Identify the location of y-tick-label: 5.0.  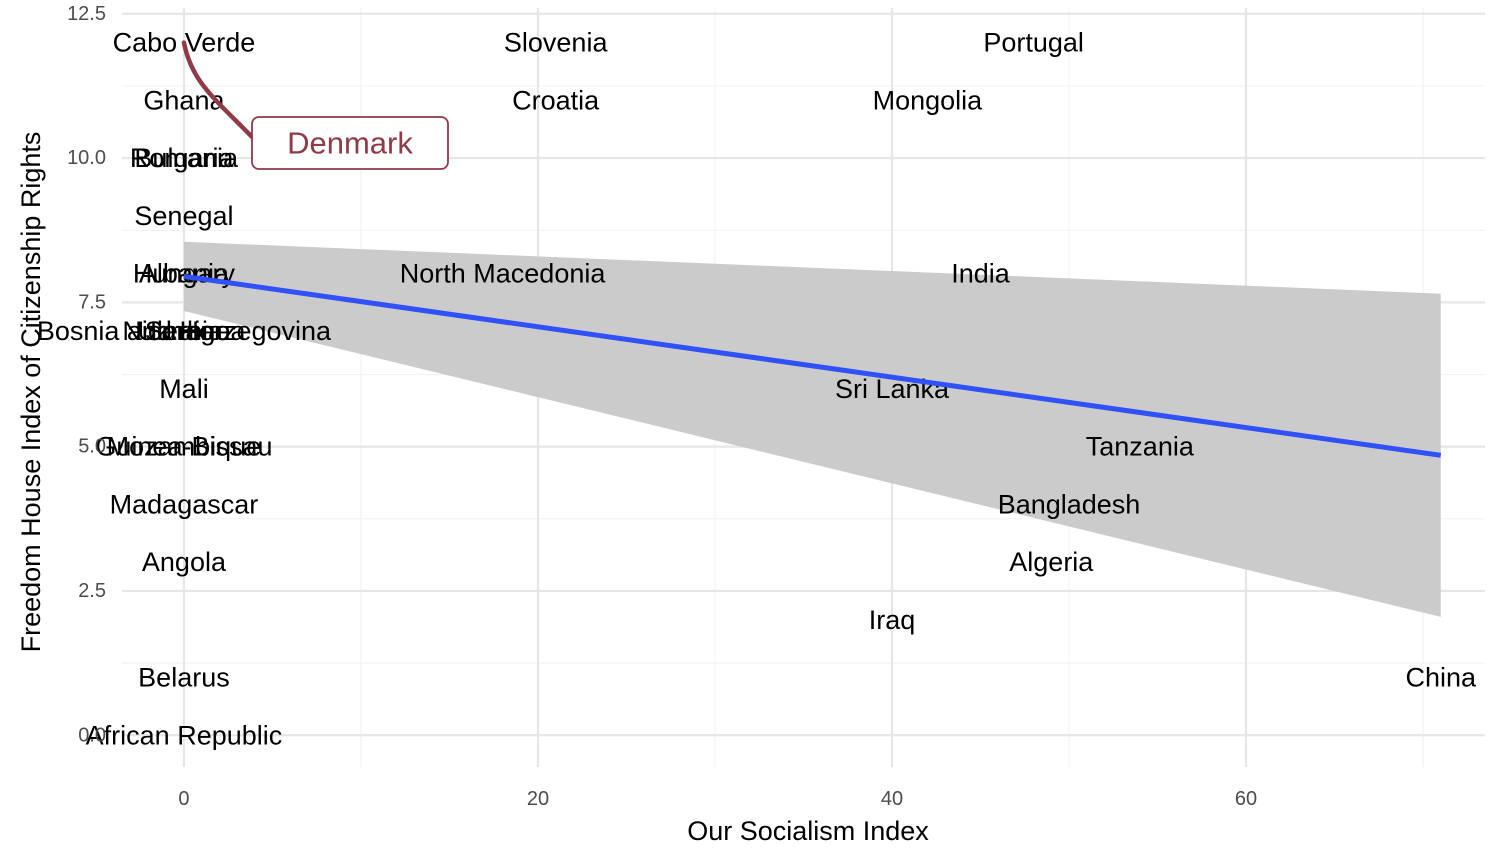
(92, 447).